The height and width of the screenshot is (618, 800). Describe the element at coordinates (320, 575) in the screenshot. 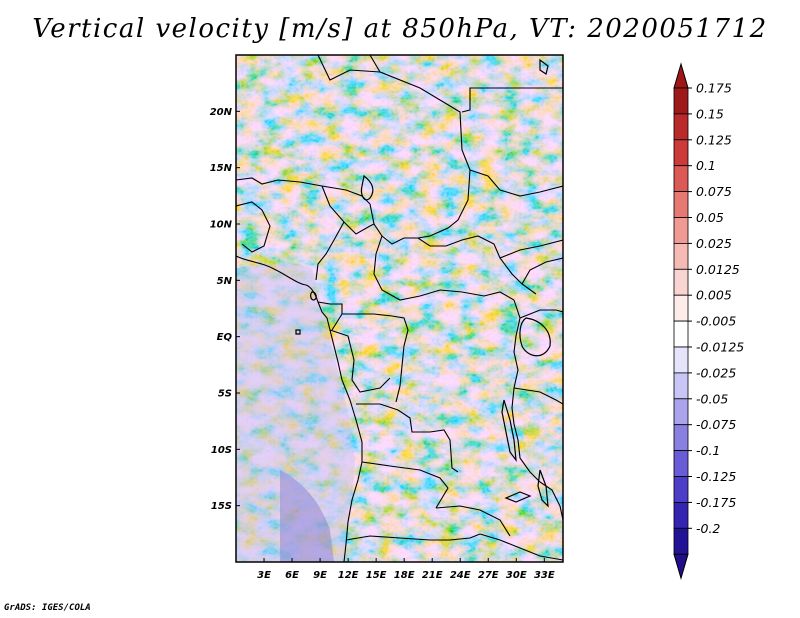

I see `lon-tick-label: 9E` at that location.